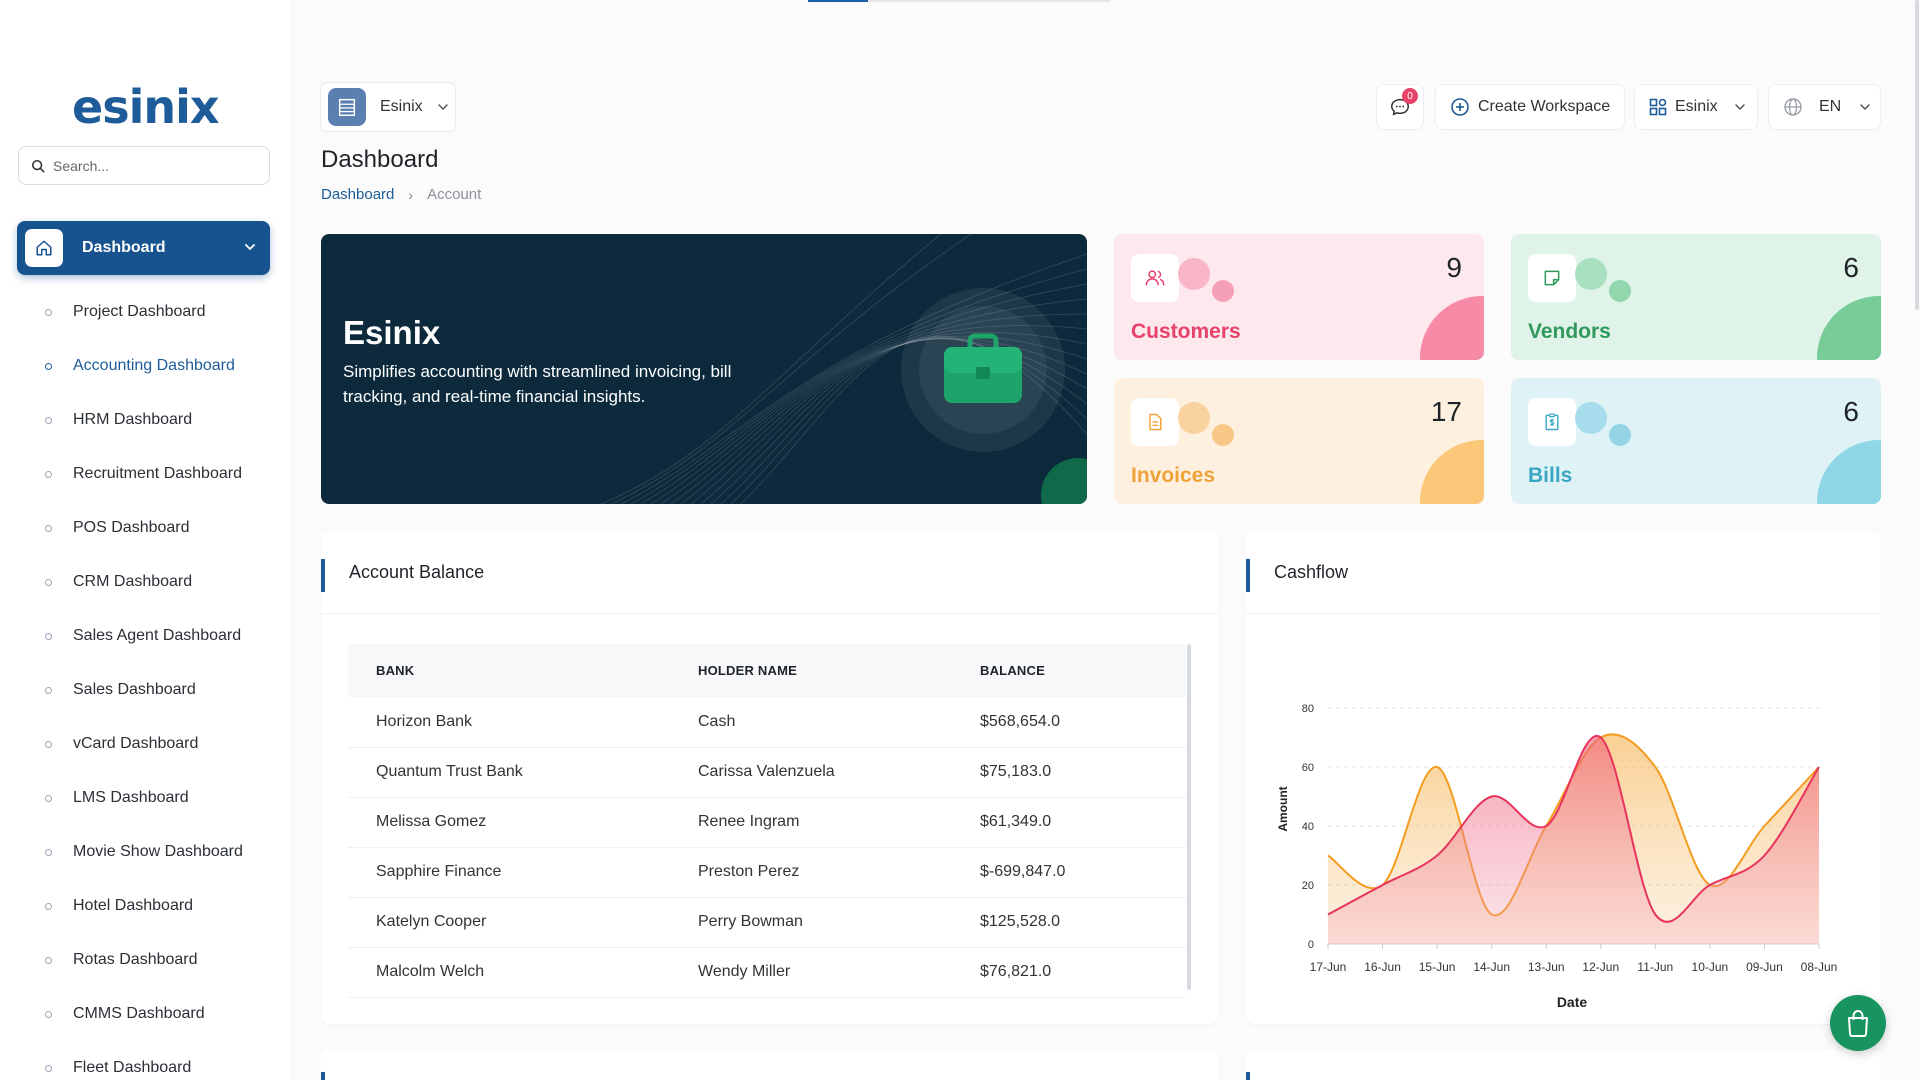 The image size is (1920, 1080). Describe the element at coordinates (509, 772) in the screenshot. I see `cell-bank: Quantum Trust Bank` at that location.